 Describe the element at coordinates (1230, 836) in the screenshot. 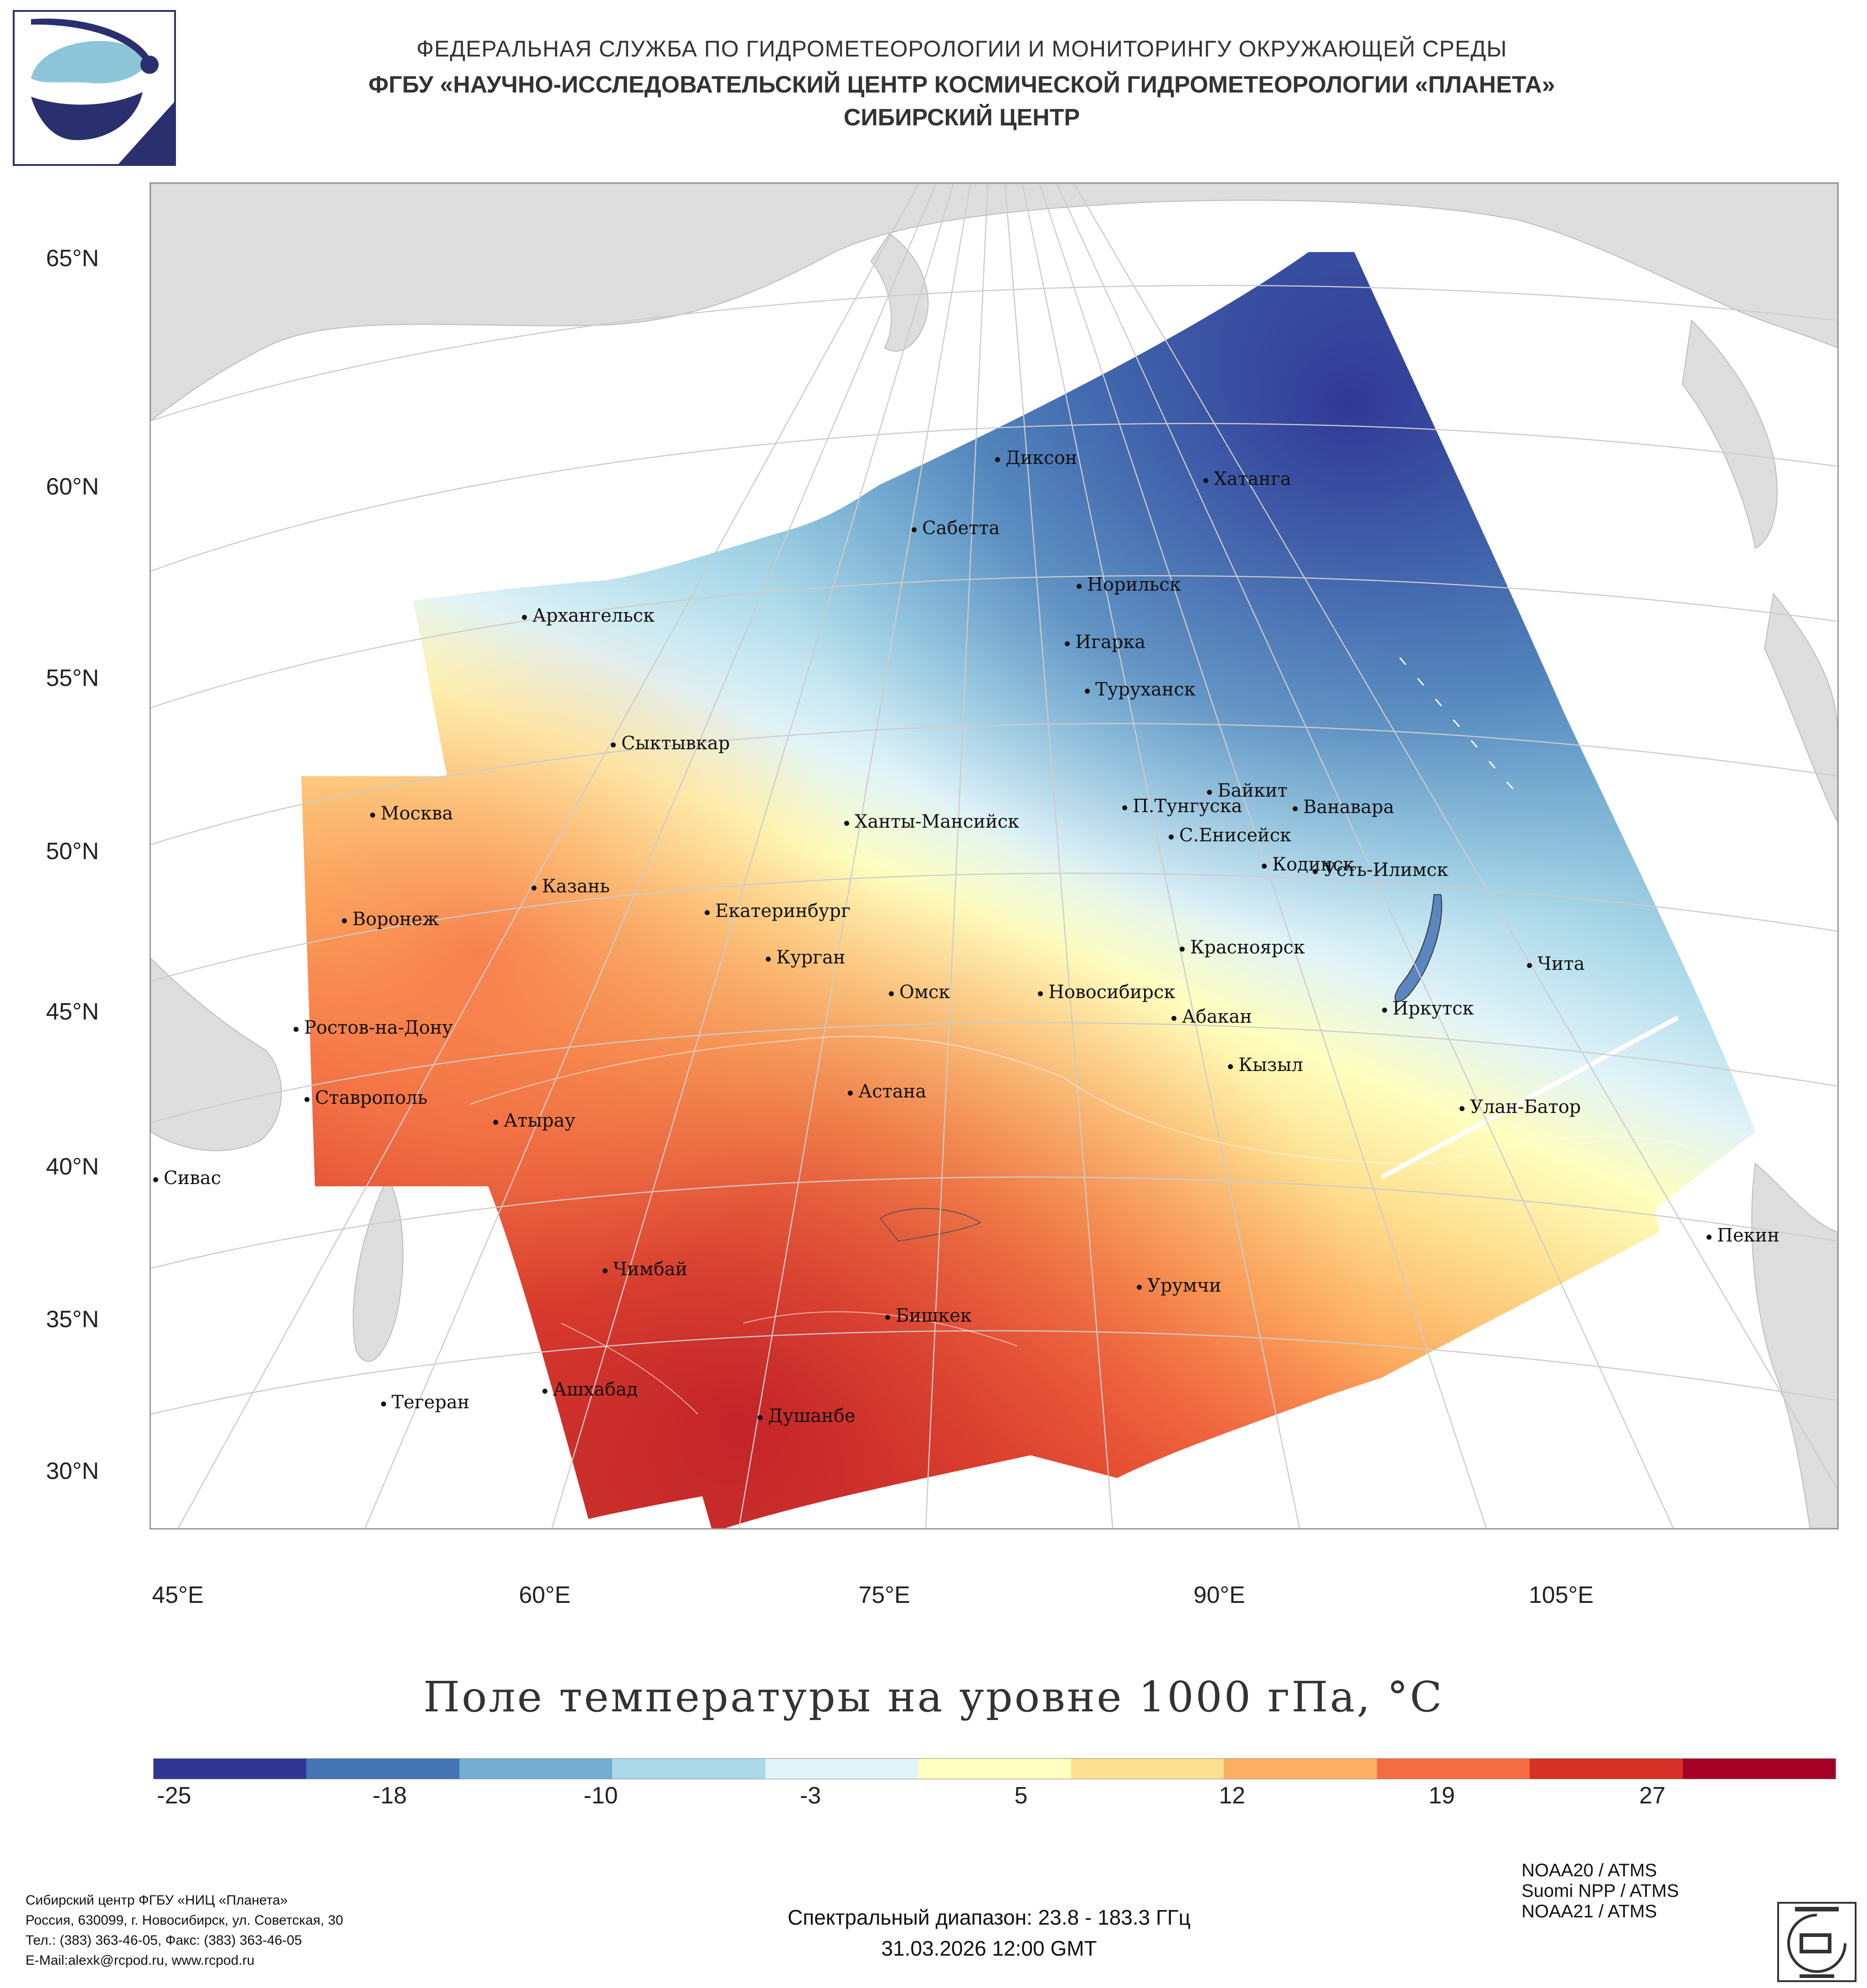

I see `city-s-yeniseysk: С.Енисейск` at that location.